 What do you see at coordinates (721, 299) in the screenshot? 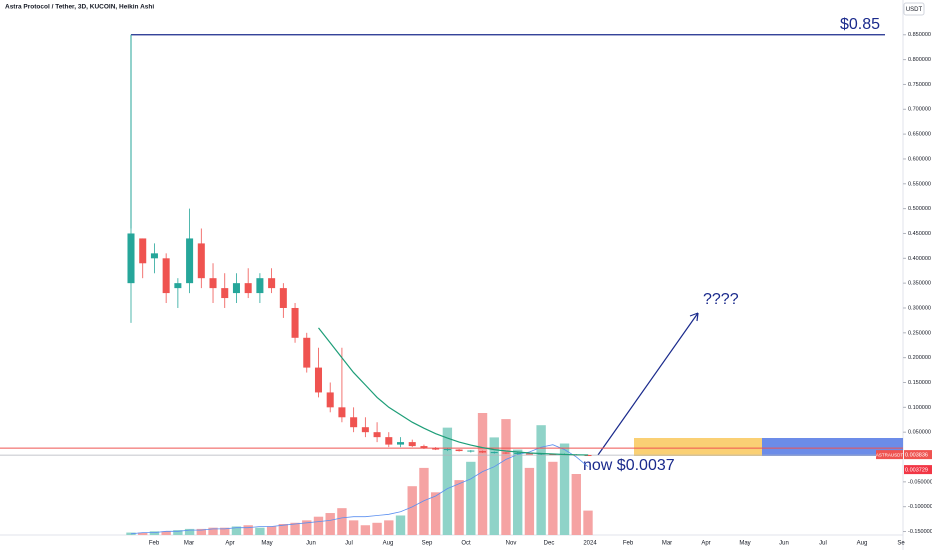
I see `question-annotation: ????` at bounding box center [721, 299].